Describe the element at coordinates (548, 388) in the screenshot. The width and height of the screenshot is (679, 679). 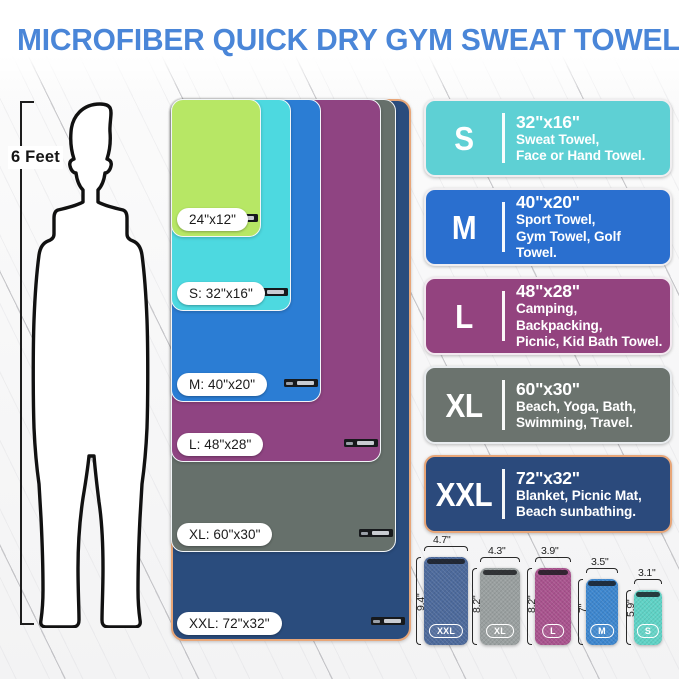
I see `size-card-xl-dimensions: 60"x30"` at that location.